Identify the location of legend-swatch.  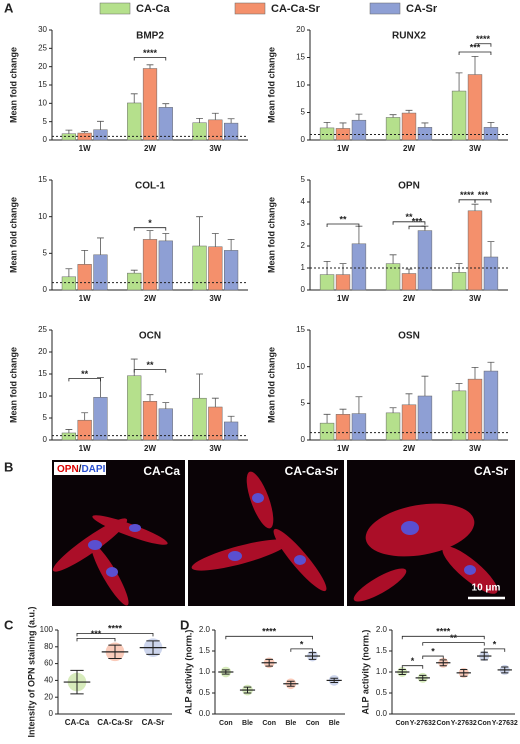
(115, 8).